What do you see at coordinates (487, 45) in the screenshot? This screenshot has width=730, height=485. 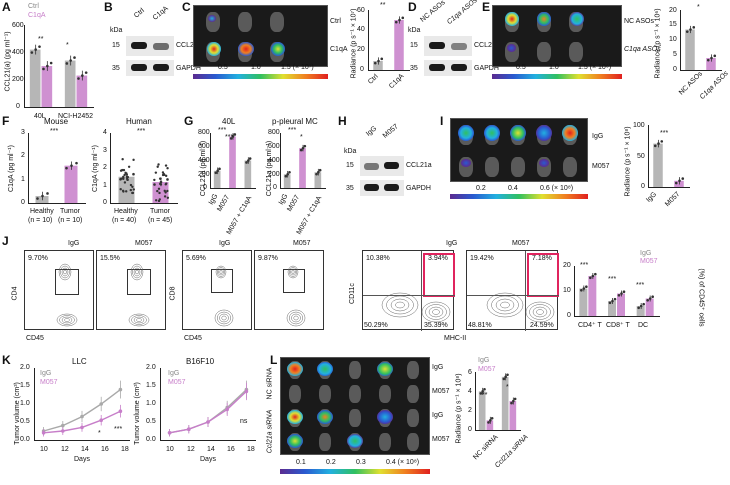 I see `d-protein-ccl21a: CCL21a` at bounding box center [487, 45].